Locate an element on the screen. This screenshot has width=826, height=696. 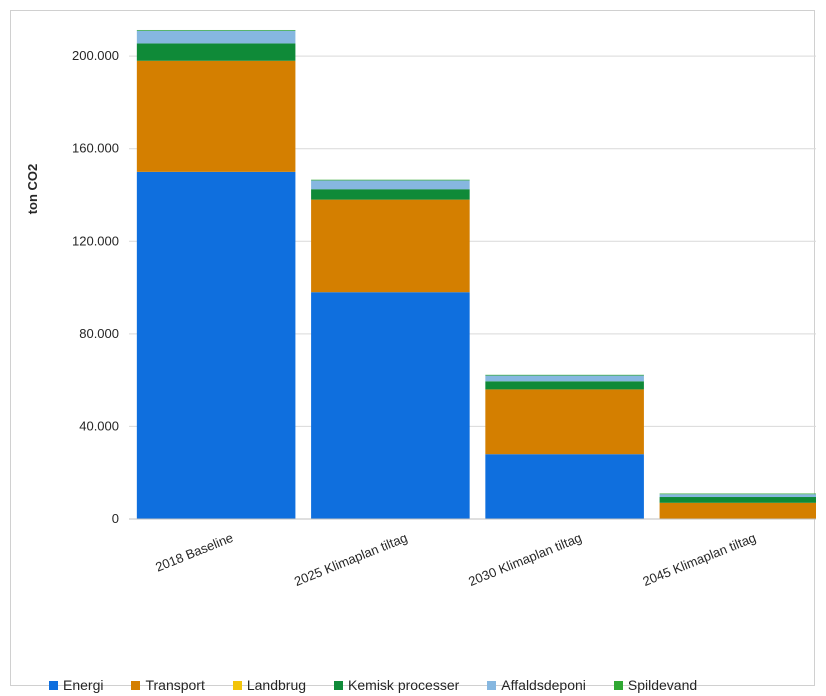
bar-2030-klimaplan-tiltag-affaldsdeponi is located at coordinates (564, 378).